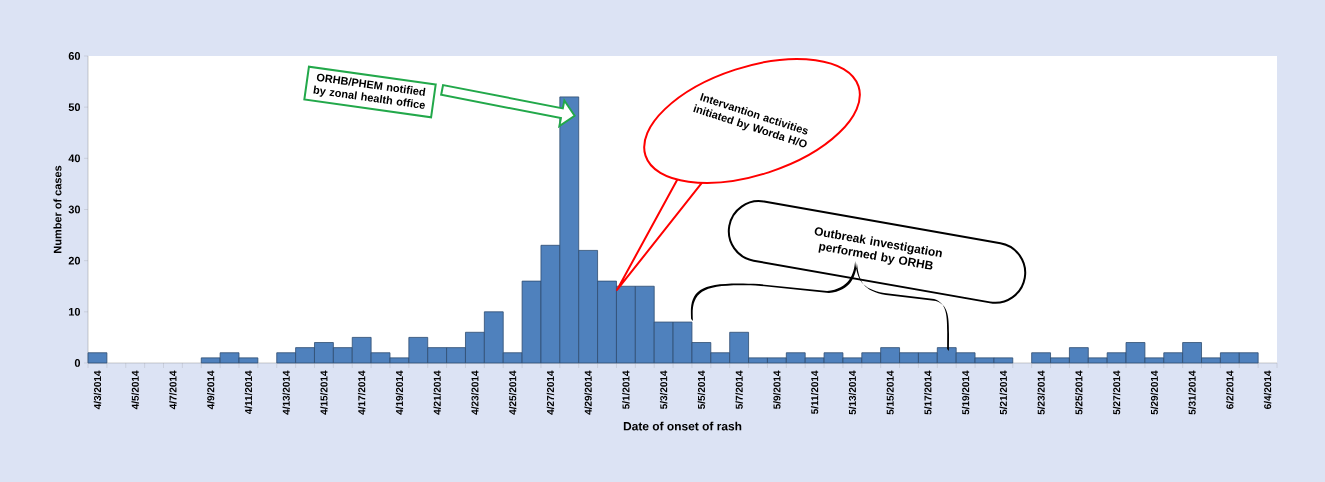  What do you see at coordinates (890, 392) in the screenshot?
I see `x-tick-label: 5/15/2014` at bounding box center [890, 392].